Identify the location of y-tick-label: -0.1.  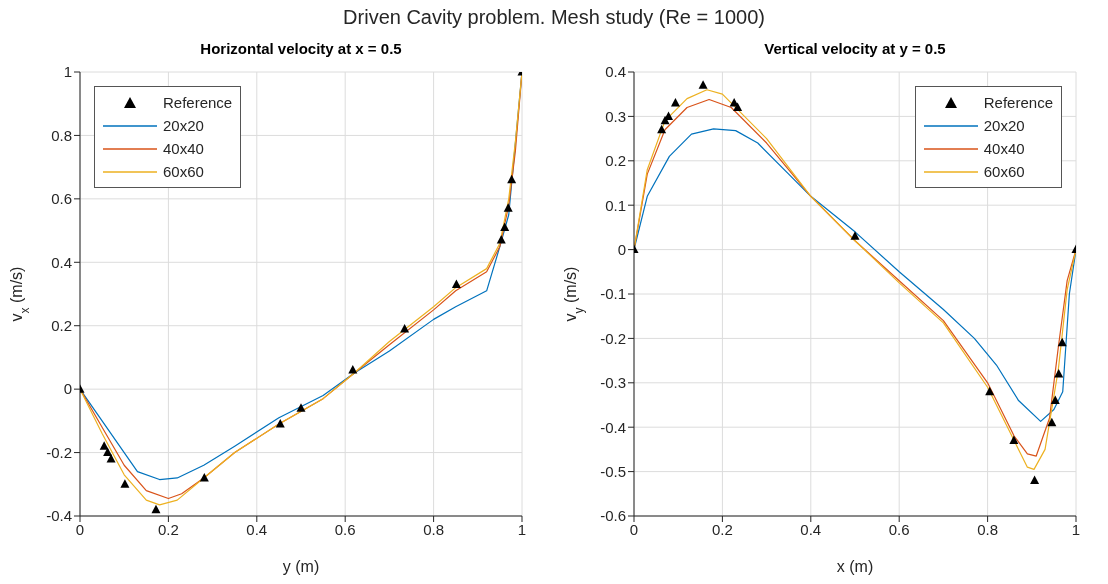
(613, 294).